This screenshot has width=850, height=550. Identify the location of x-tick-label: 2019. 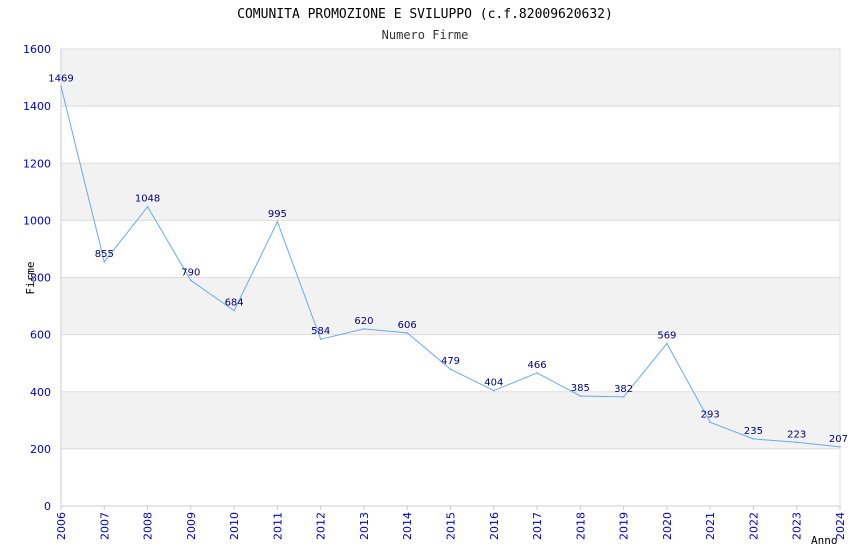
(624, 526).